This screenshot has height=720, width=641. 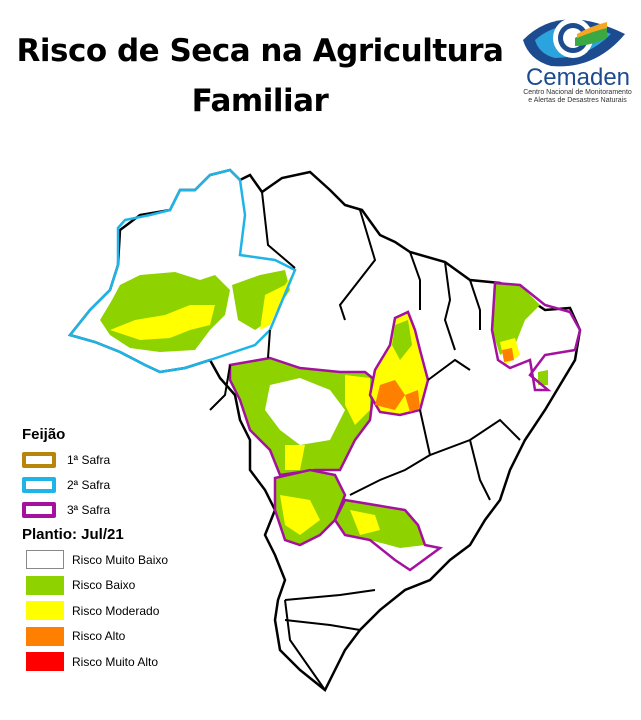 I want to click on legend-risk-low: Risco Baixo, so click(x=95, y=586).